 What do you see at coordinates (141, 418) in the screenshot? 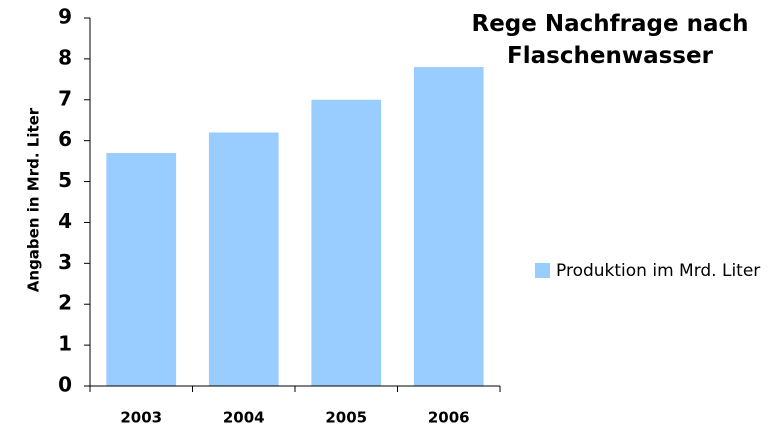
I see `x-tick-label: 2003` at bounding box center [141, 418].